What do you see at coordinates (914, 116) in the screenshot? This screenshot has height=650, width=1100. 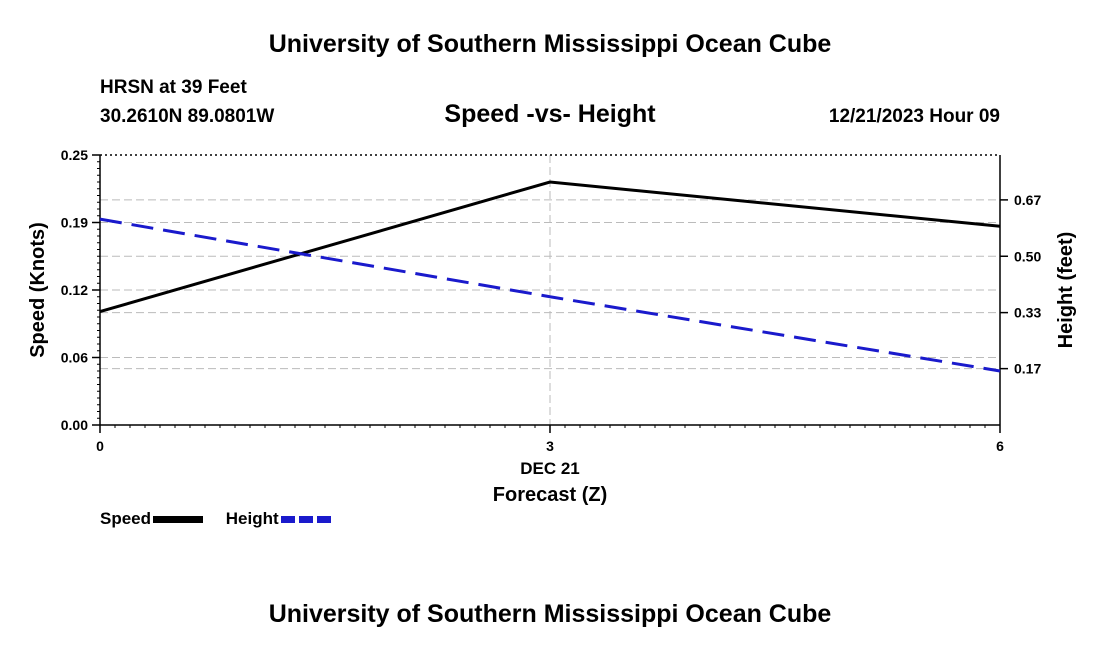 I see `forecast-datetime: 12/21/2023 Hour 09` at bounding box center [914, 116].